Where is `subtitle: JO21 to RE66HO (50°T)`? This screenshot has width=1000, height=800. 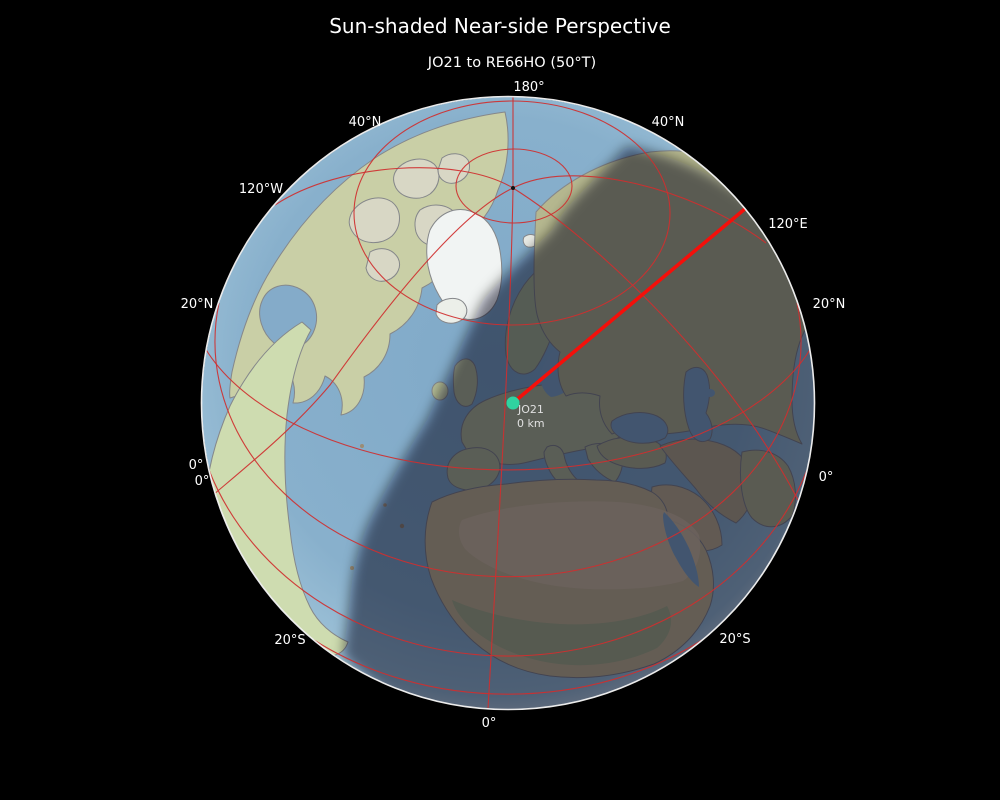
subtitle: JO21 to RE66HO (50°T) is located at coordinates (511, 63).